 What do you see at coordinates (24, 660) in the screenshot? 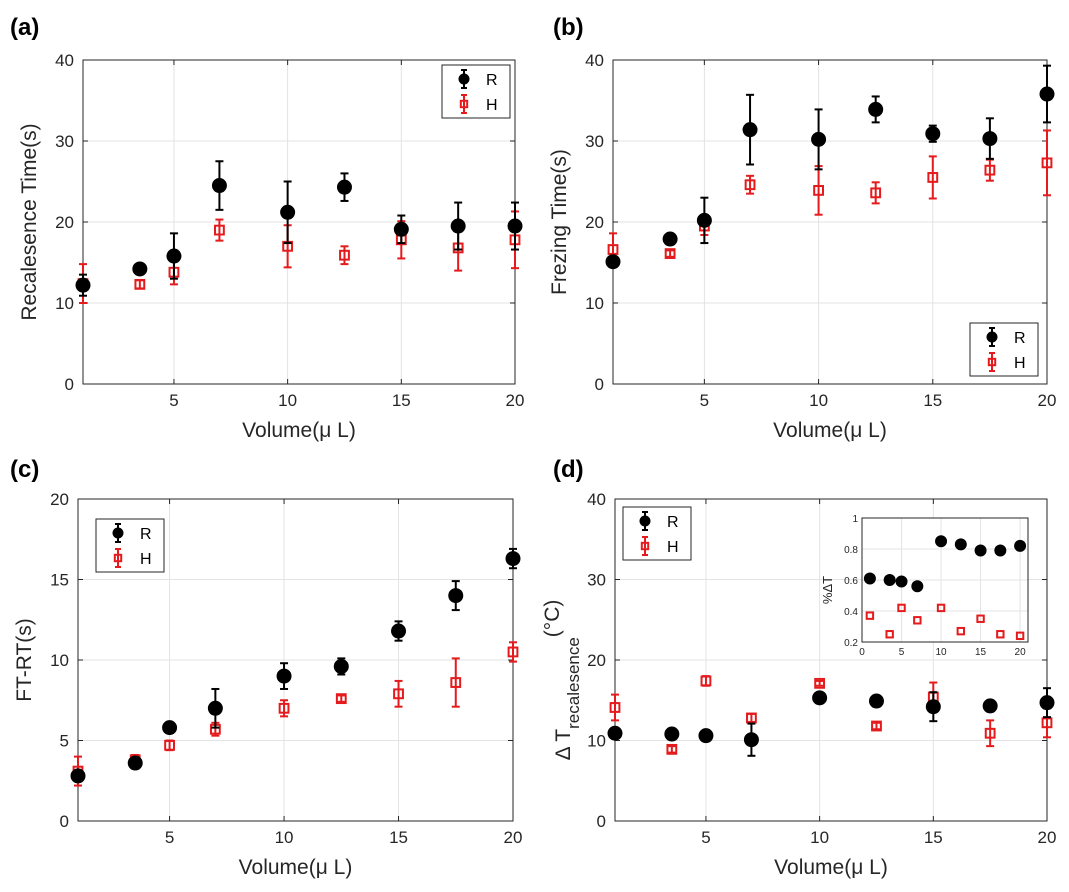
I see `y-axis-label: FT-RT(s)` at bounding box center [24, 660].